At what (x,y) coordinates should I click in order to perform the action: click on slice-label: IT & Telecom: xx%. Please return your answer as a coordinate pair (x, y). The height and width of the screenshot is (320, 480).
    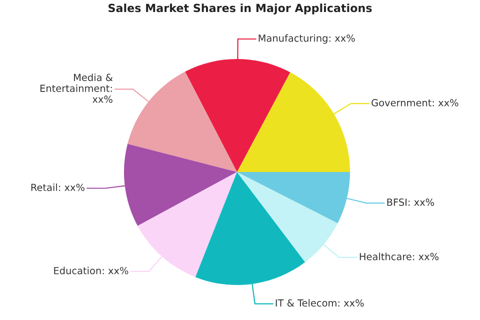
    Looking at the image, I should click on (320, 303).